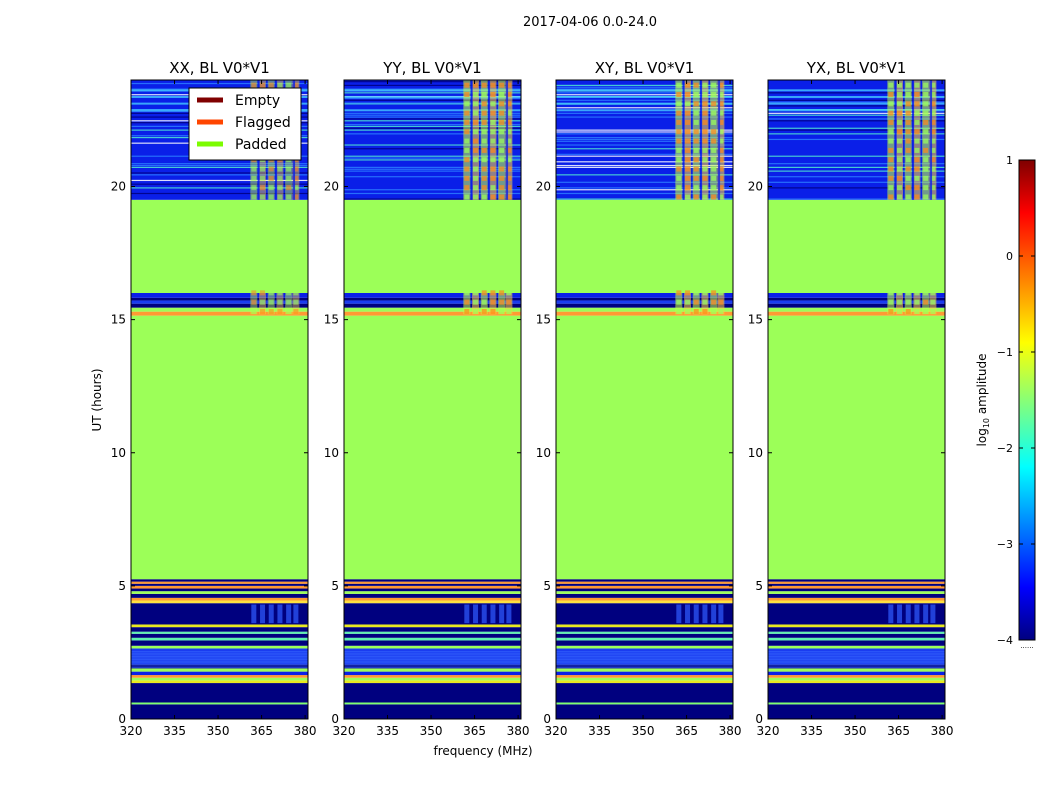 This screenshot has width=1050, height=800. What do you see at coordinates (261, 731) in the screenshot?
I see `x-tick-label: 365` at bounding box center [261, 731].